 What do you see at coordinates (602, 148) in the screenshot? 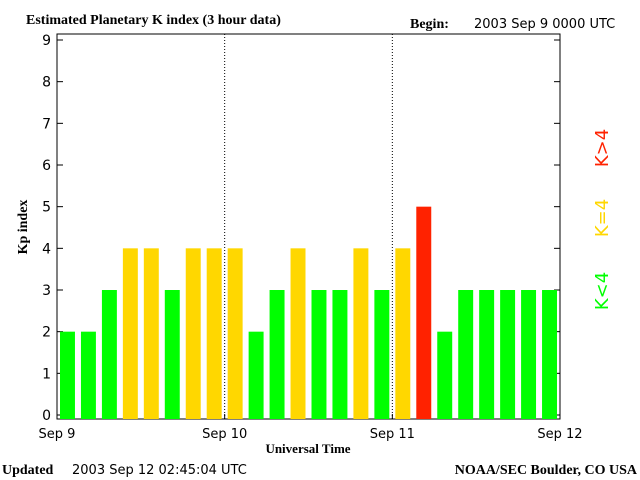
I see `legend-high: K>4` at bounding box center [602, 148].